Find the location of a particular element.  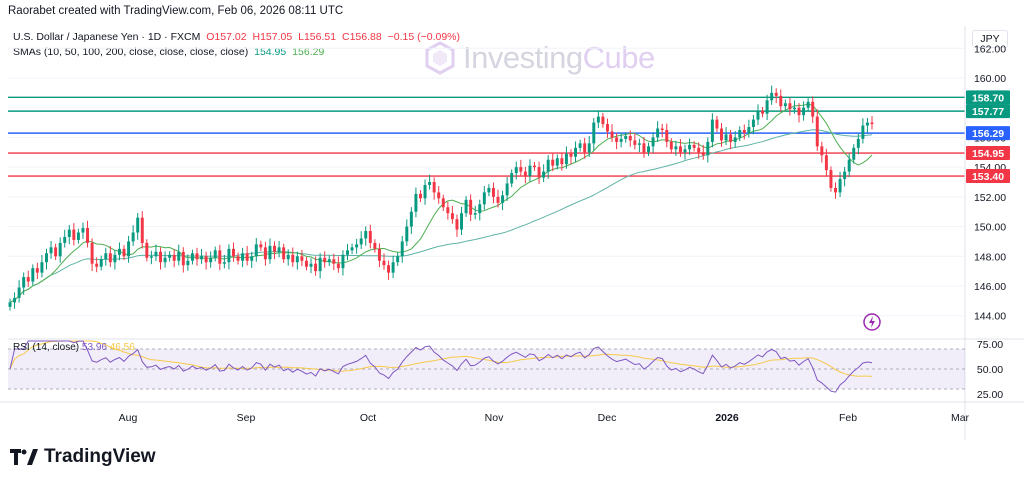

watermark-text-2: Cube is located at coordinates (619, 57).